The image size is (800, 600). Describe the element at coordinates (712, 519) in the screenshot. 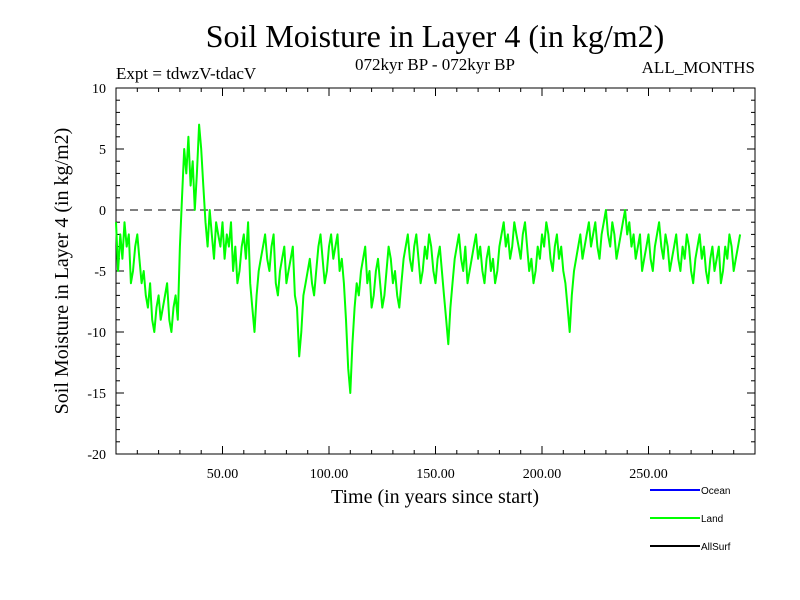

I see `legend-land-label: Land` at that location.